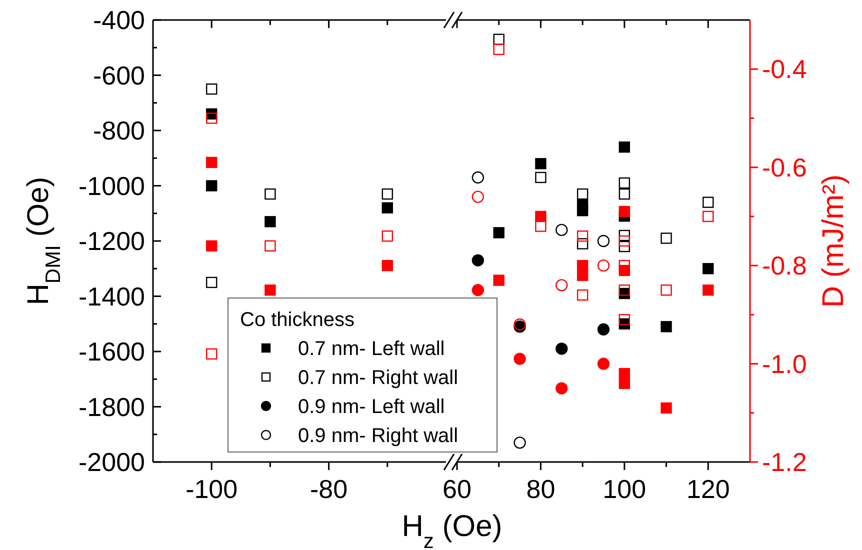  What do you see at coordinates (784, 265) in the screenshot?
I see `y2-tick-label: -0.8` at bounding box center [784, 265].